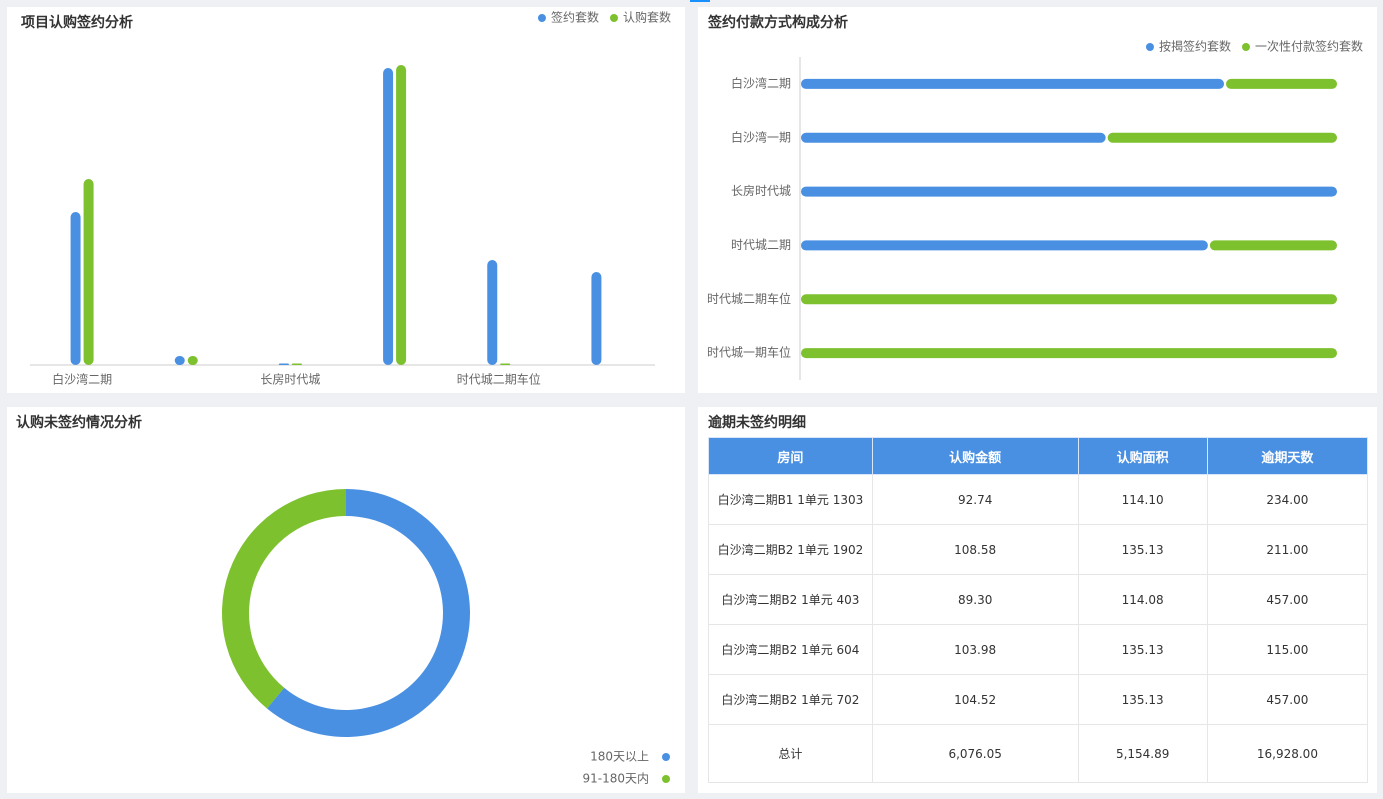 This screenshot has height=799, width=1383. What do you see at coordinates (619, 757) in the screenshot?
I see `legend-label: 180天以上` at bounding box center [619, 757].